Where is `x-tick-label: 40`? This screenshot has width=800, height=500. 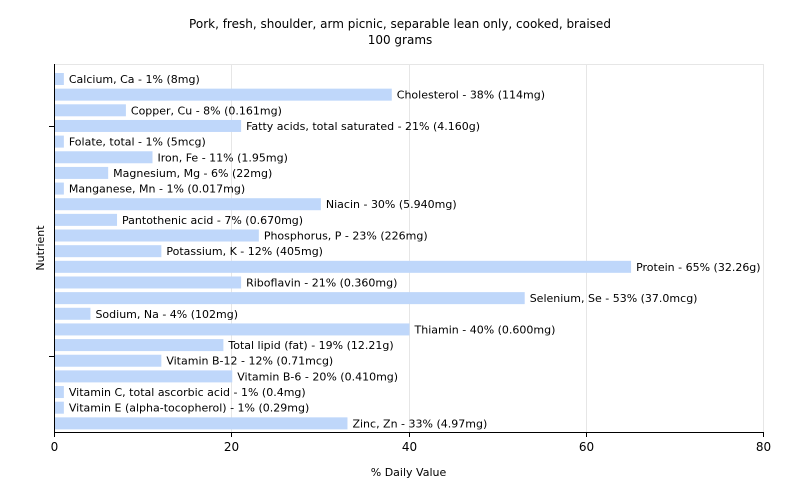
x-tick-label: 40 is located at coordinates (409, 447).